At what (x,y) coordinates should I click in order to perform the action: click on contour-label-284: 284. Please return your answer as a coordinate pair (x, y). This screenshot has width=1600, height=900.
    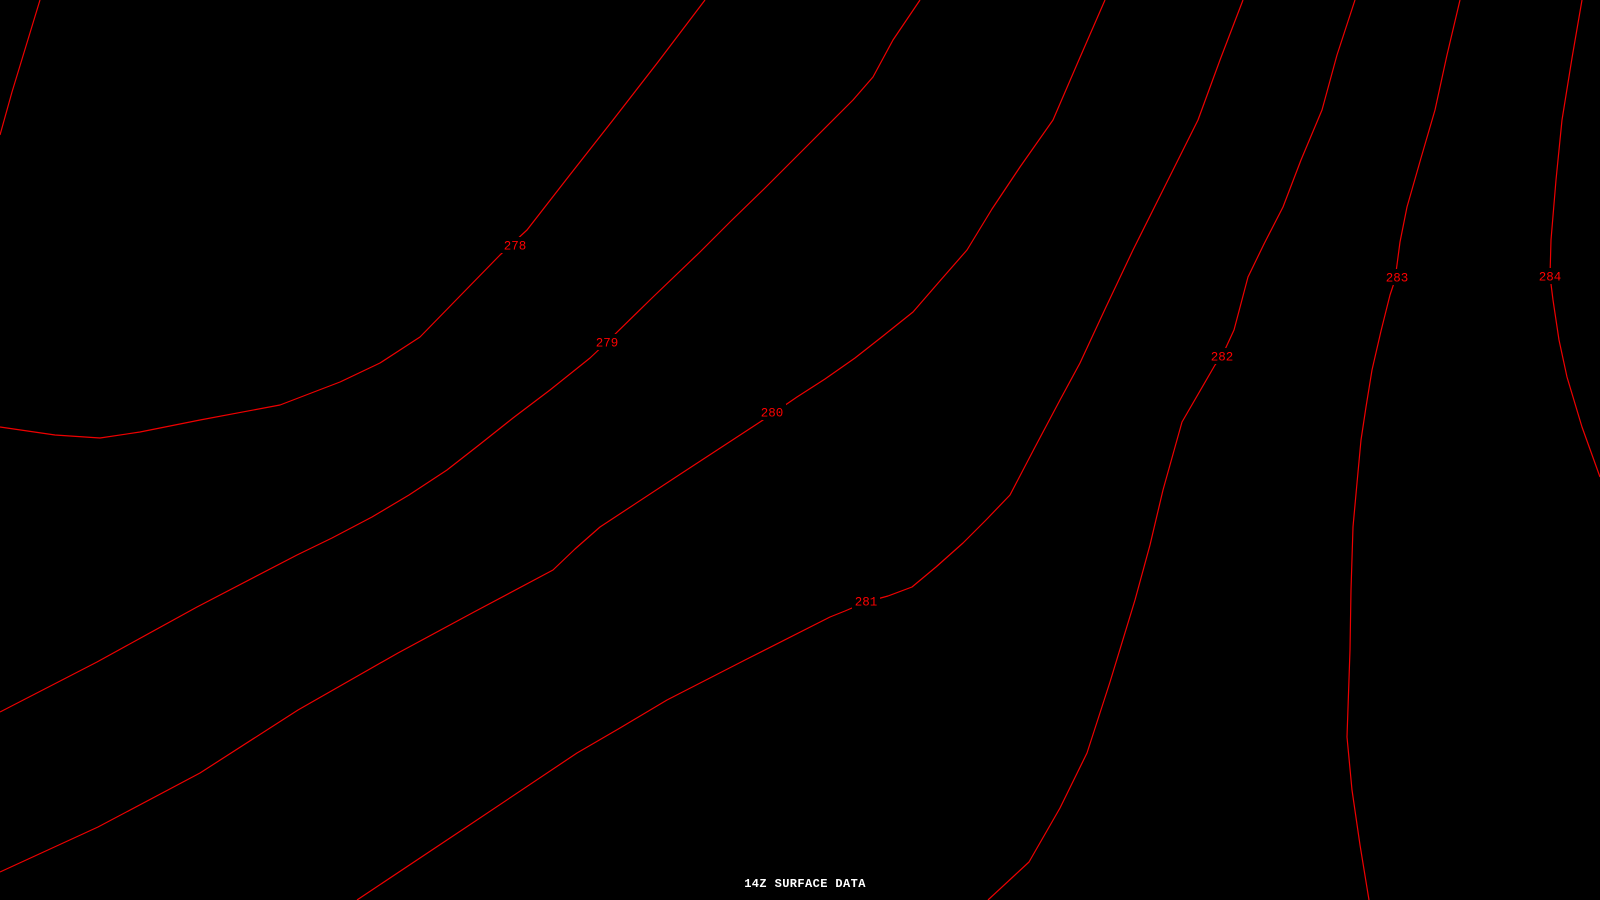
    Looking at the image, I should click on (1550, 278).